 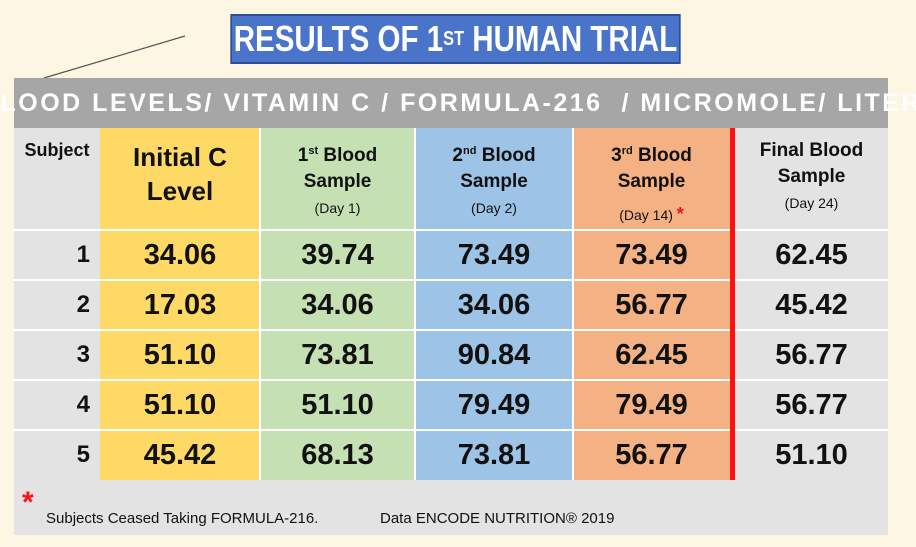 I want to click on title-sup: ST, so click(x=454, y=38).